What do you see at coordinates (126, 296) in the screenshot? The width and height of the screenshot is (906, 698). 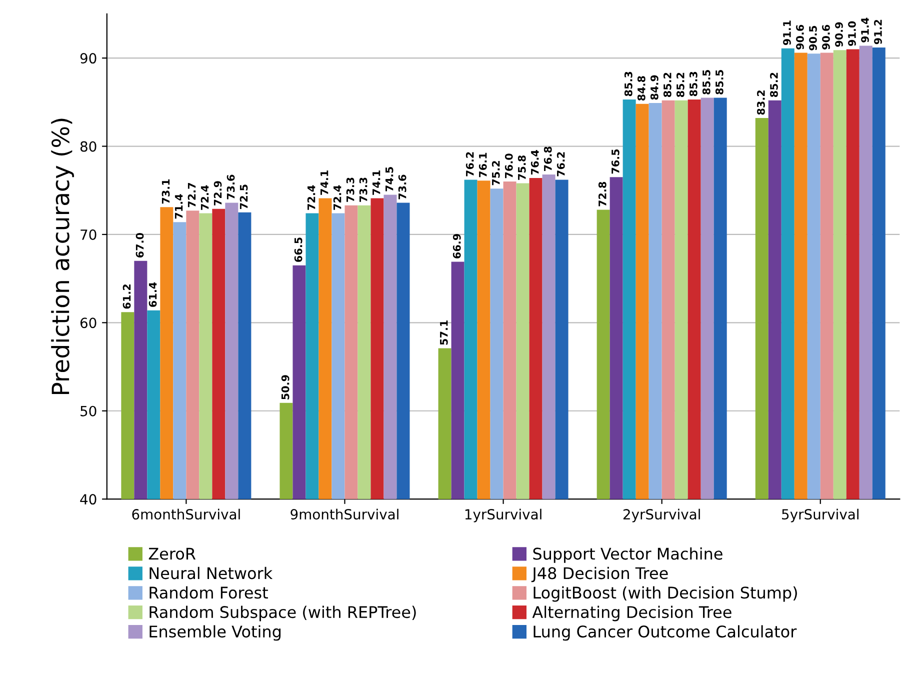 I see `data-label: 61.2` at bounding box center [126, 296].